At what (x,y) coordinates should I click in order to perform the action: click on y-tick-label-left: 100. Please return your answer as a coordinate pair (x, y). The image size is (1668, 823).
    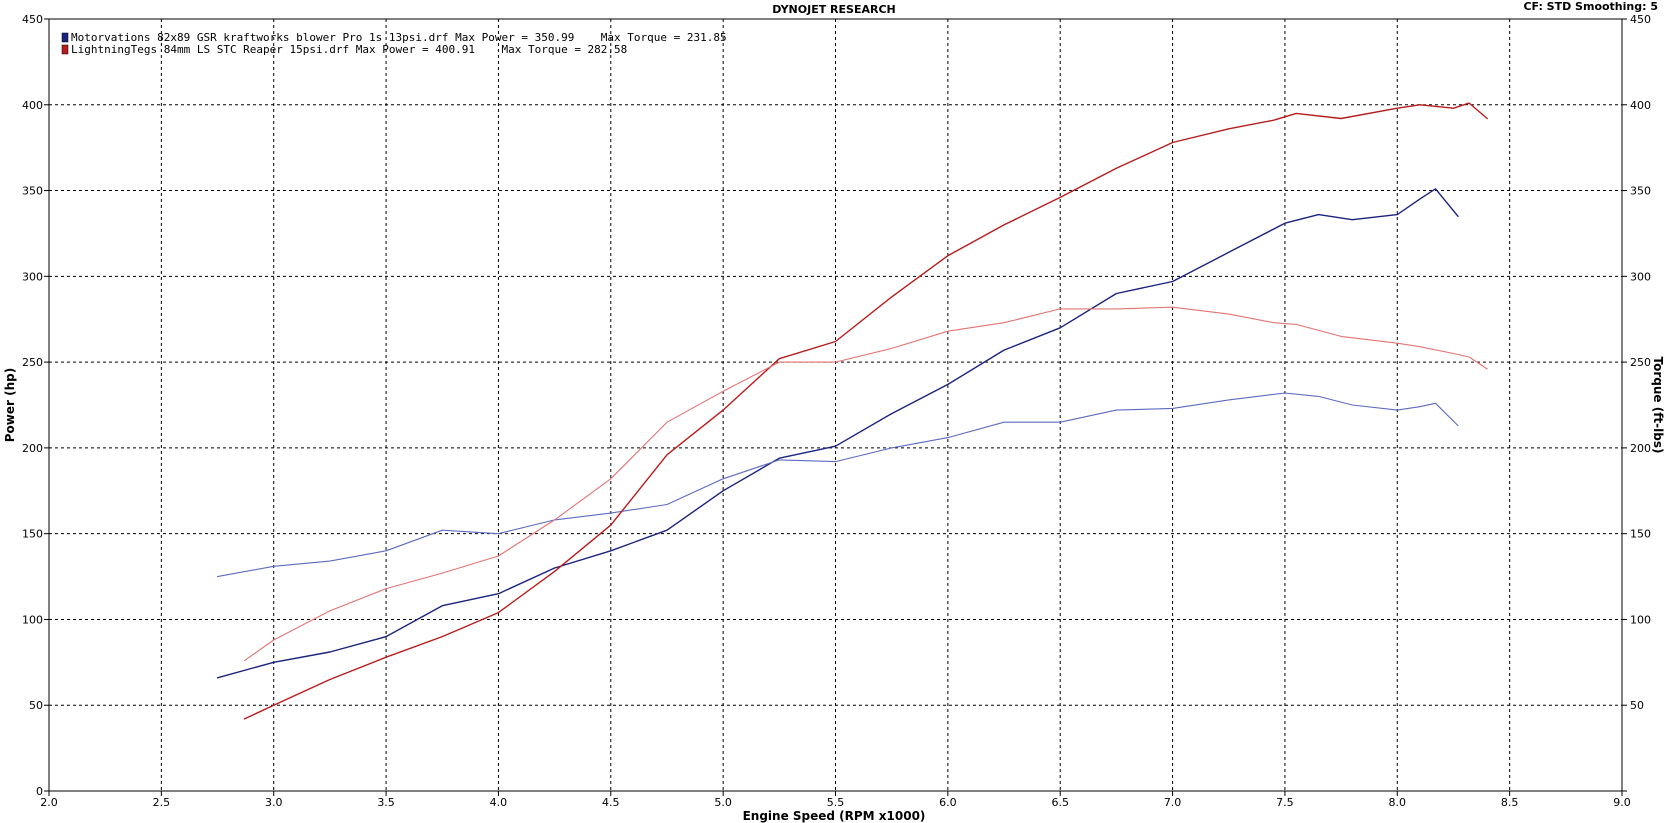
    Looking at the image, I should click on (32, 619).